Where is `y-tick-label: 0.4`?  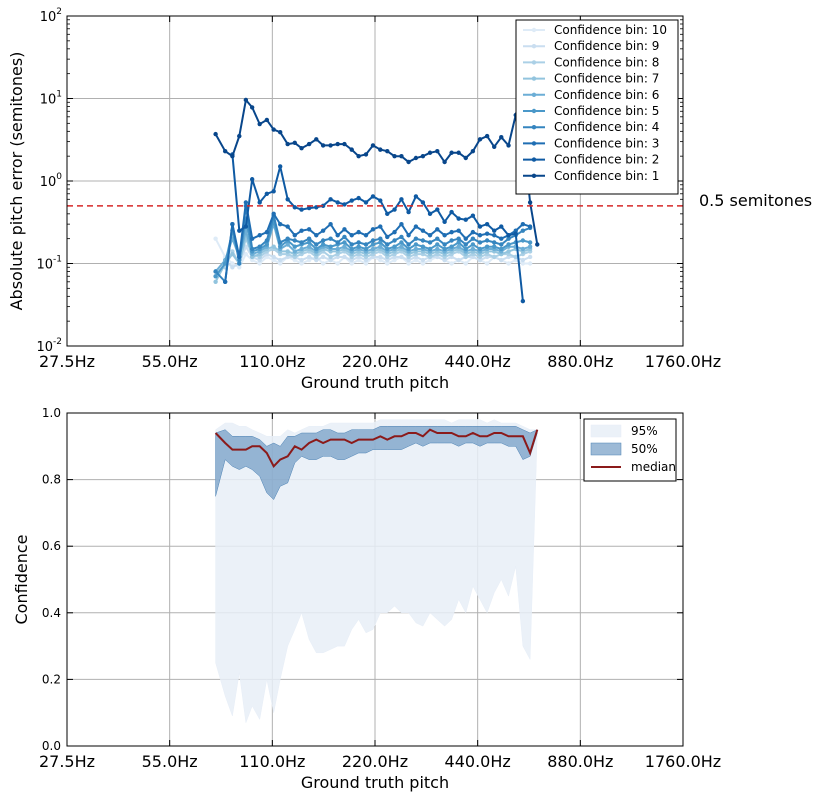
y-tick-label: 0.4 is located at coordinates (51, 613).